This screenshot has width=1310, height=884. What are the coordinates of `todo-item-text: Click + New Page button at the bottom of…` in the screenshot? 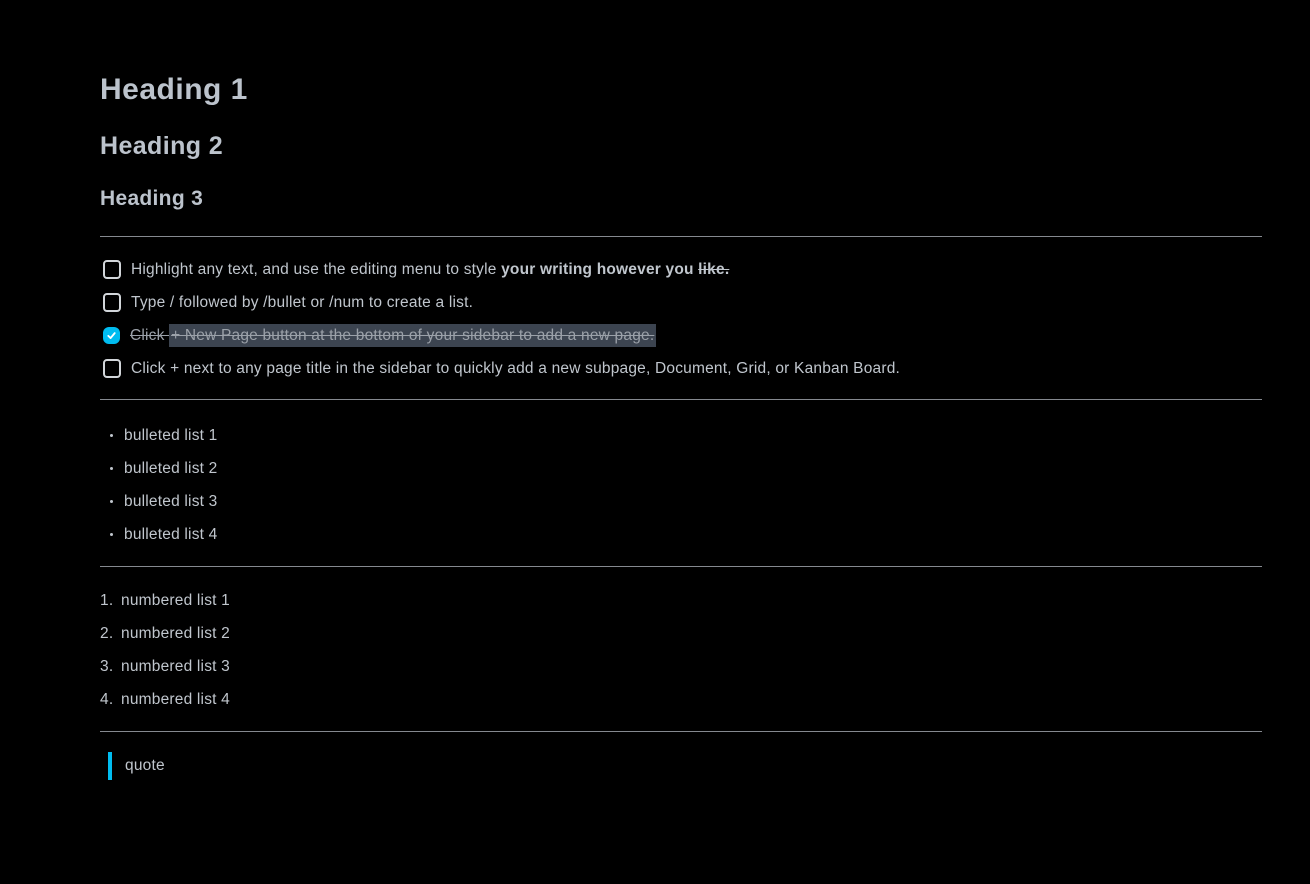 It's located at (393, 335).